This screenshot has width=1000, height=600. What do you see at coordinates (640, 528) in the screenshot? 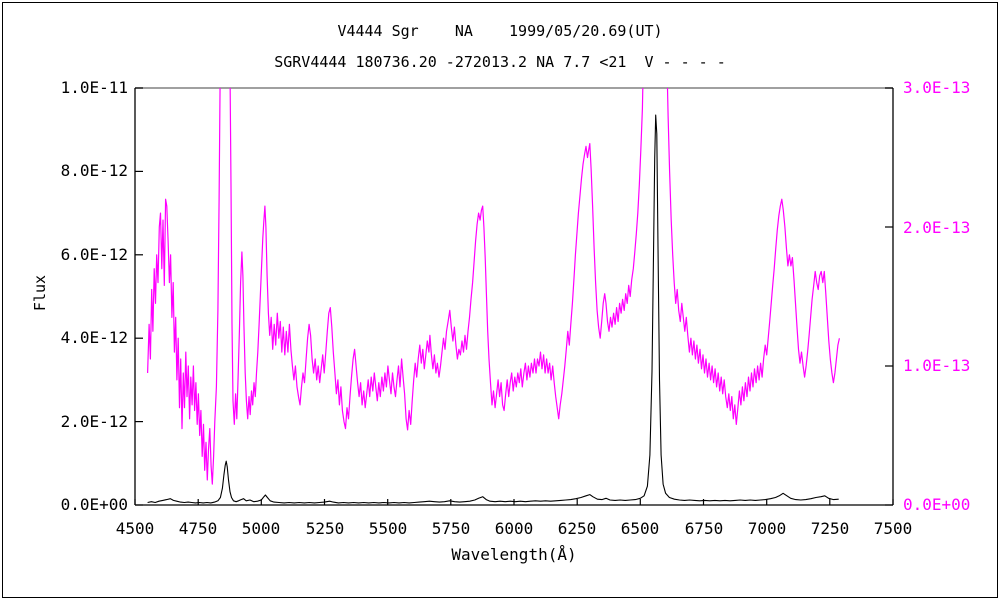
I see `x-tick-label: 6500` at bounding box center [640, 528].